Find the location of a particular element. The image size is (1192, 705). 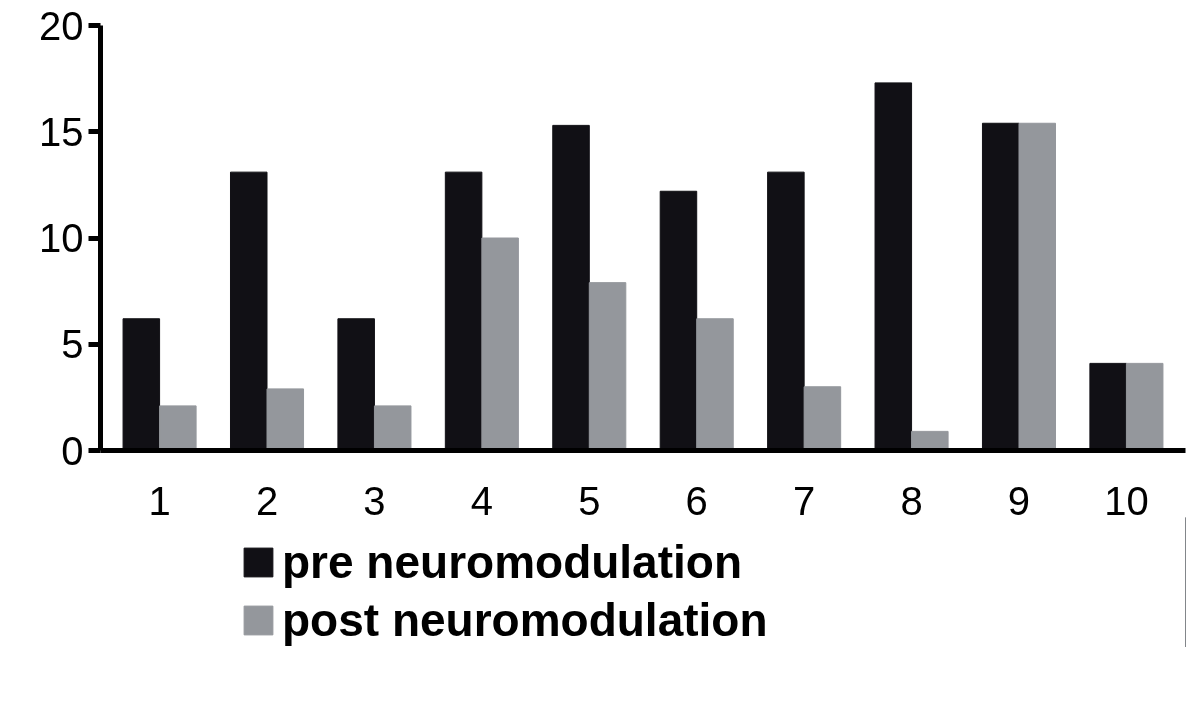

x-tick-label: 8 is located at coordinates (911, 500).